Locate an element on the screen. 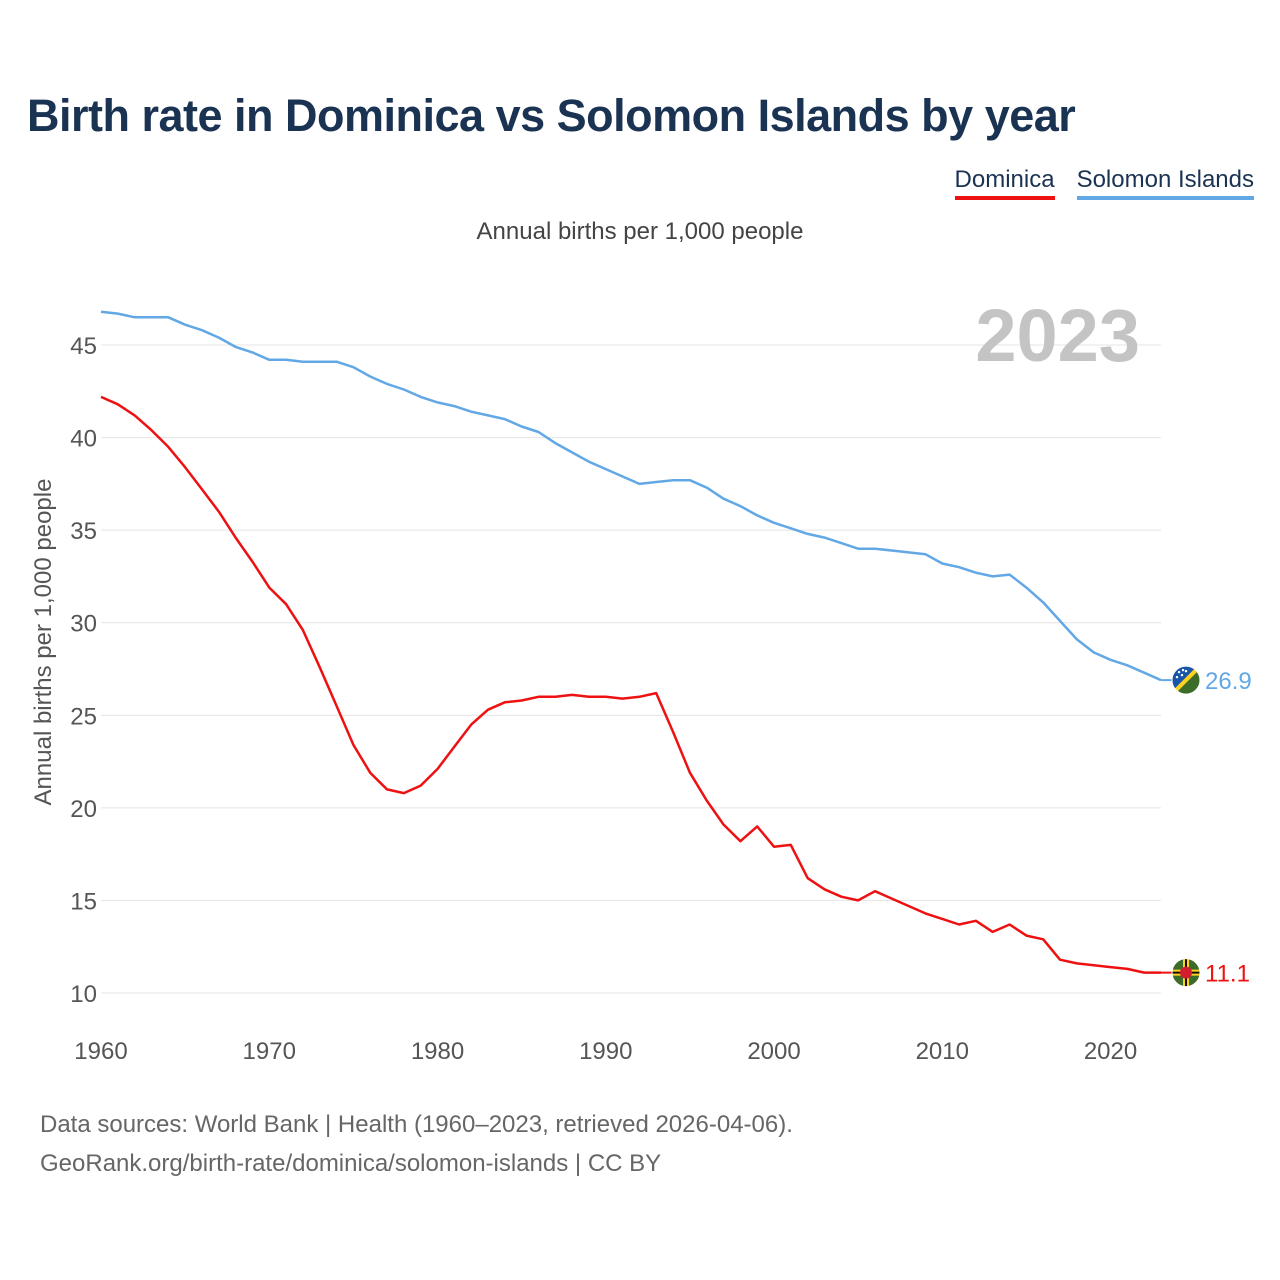 The width and height of the screenshot is (1280, 1280). dominica-flag-icon is located at coordinates (1186, 973).